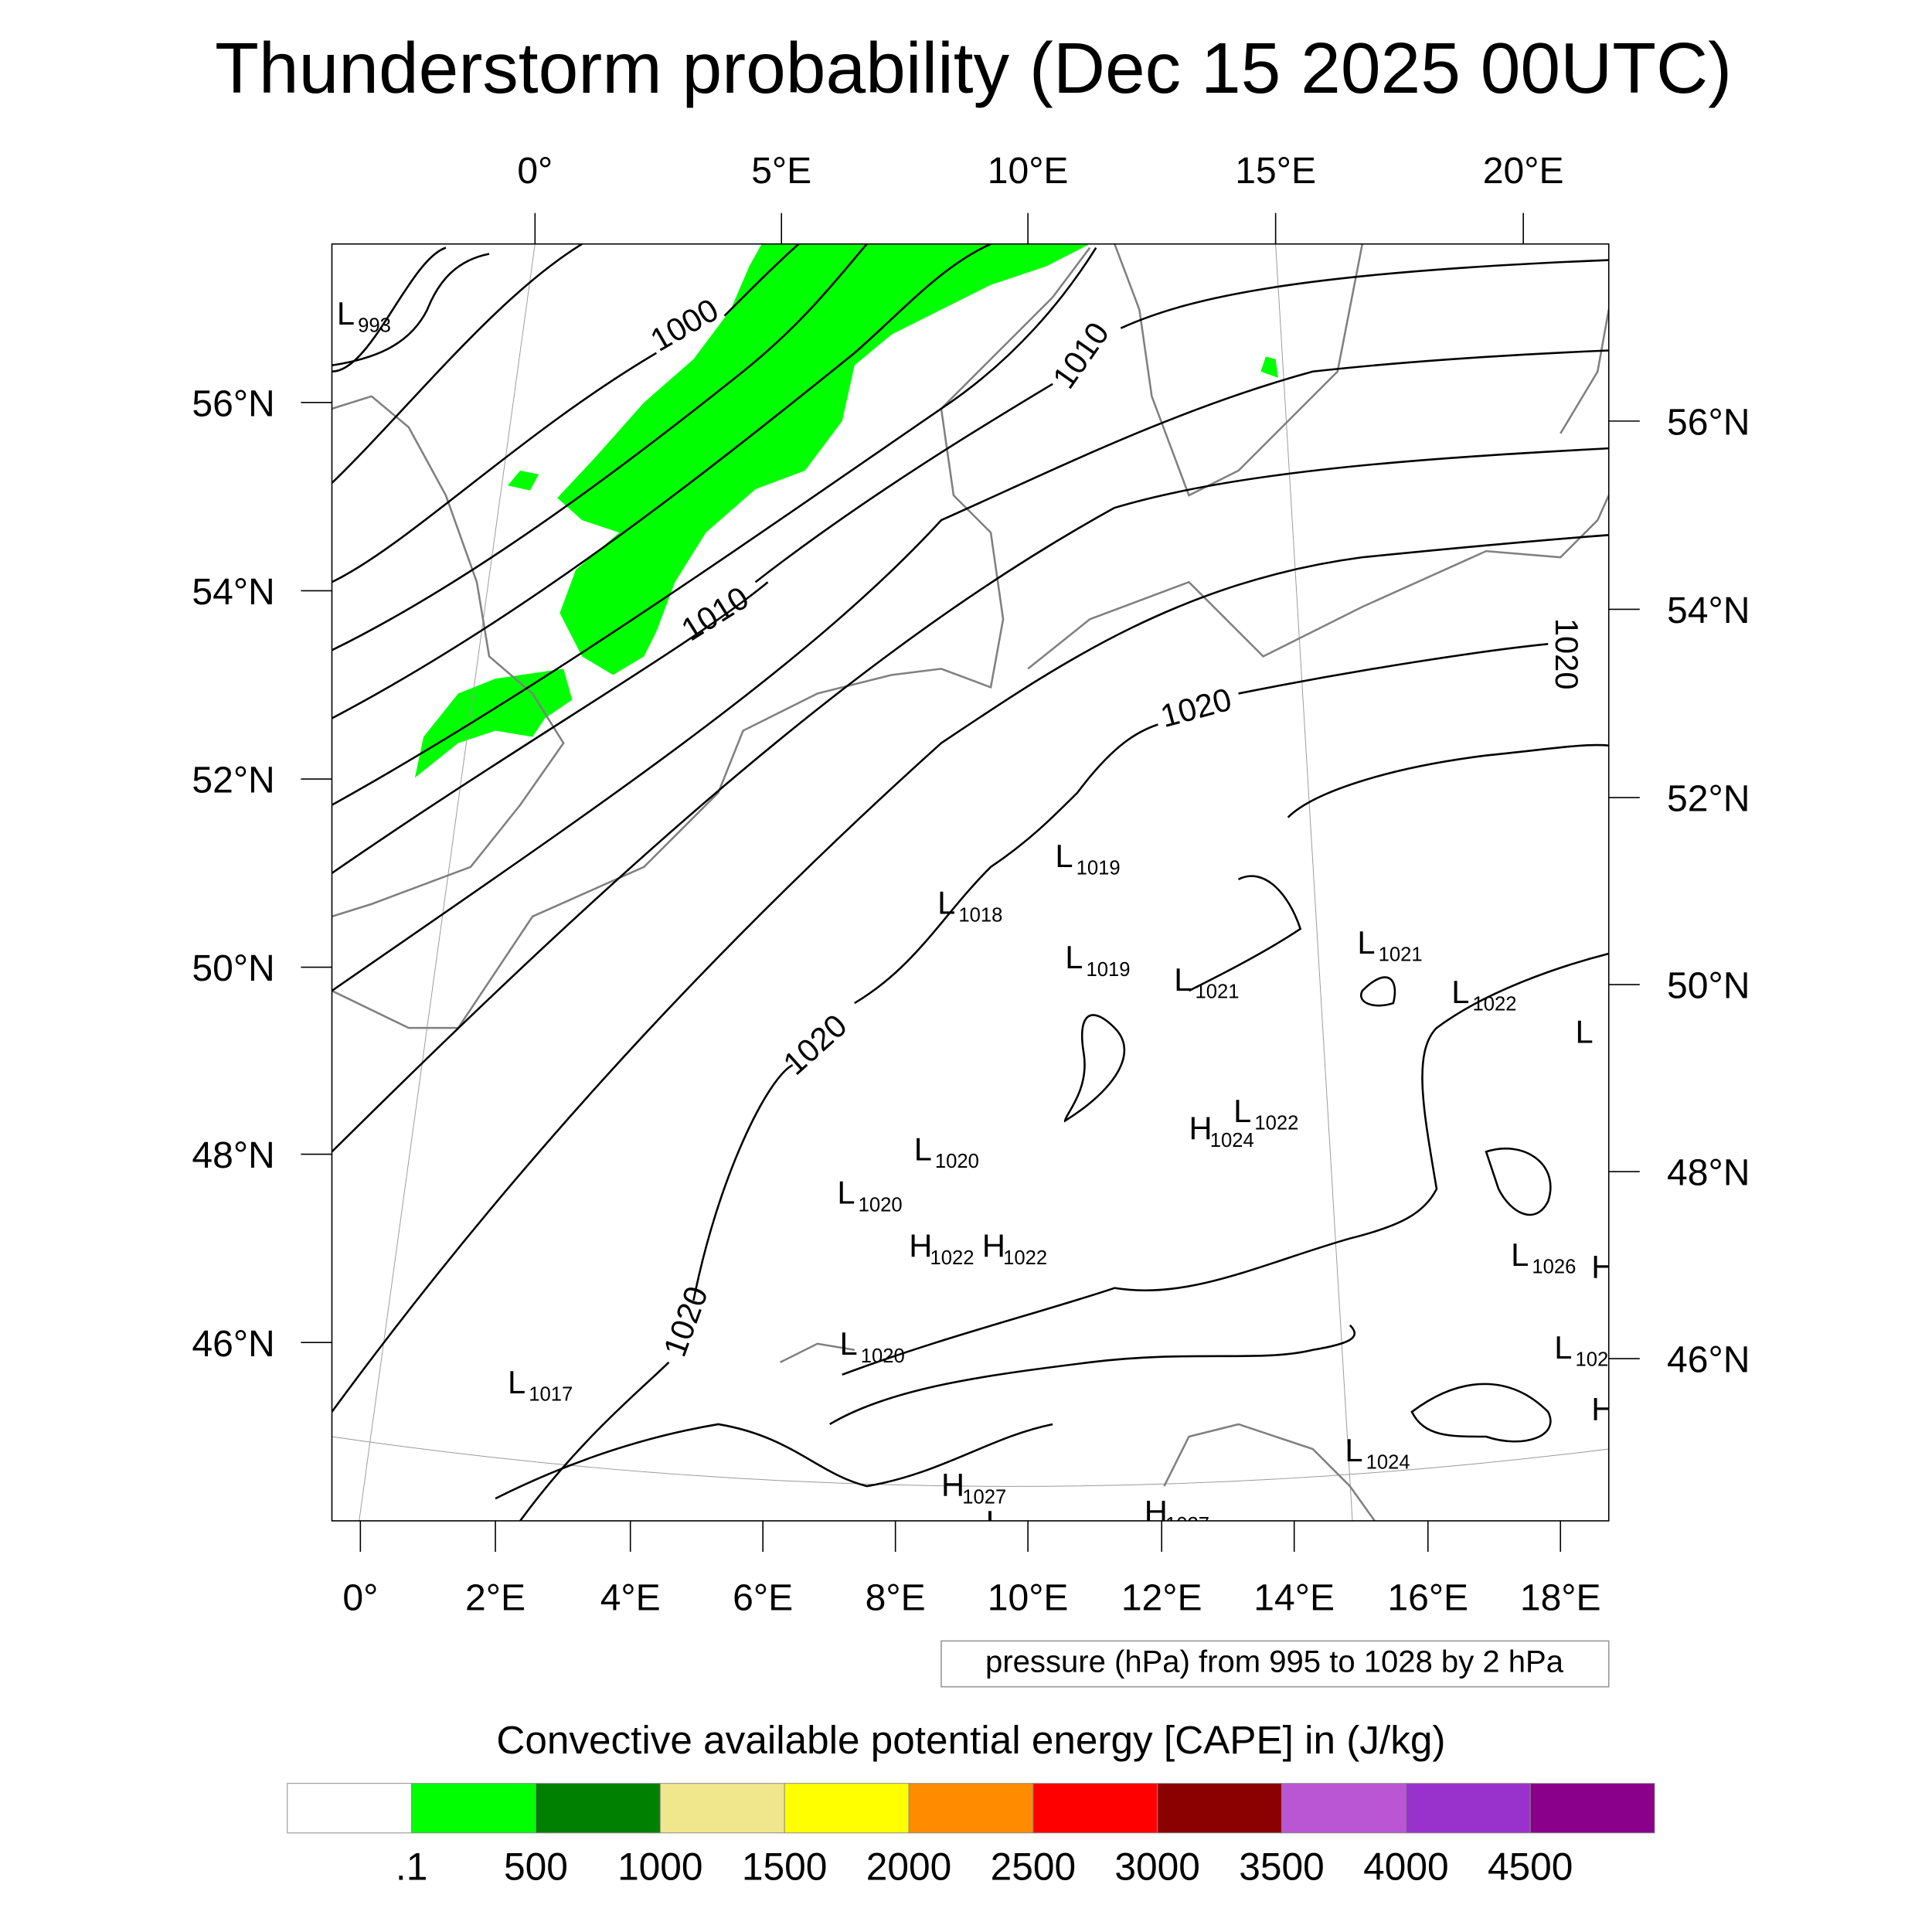 This screenshot has width=1932, height=1932. What do you see at coordinates (1561, 1598) in the screenshot?
I see `bottom-lon-label: 18°E` at bounding box center [1561, 1598].